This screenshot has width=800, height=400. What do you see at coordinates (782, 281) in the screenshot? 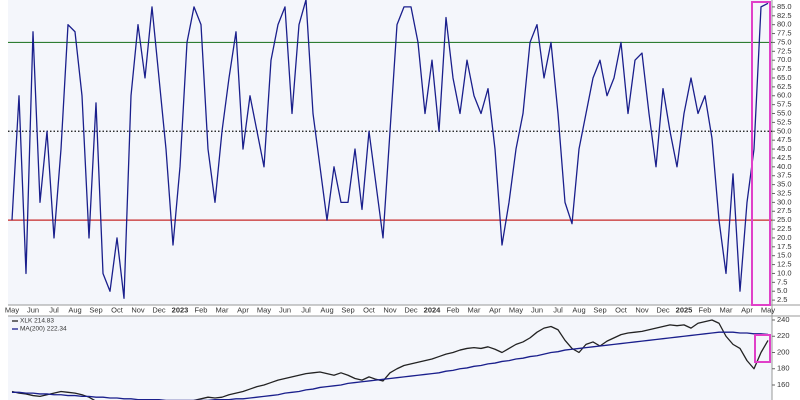
I see `y-tick-label: 7.5` at bounding box center [782, 281].